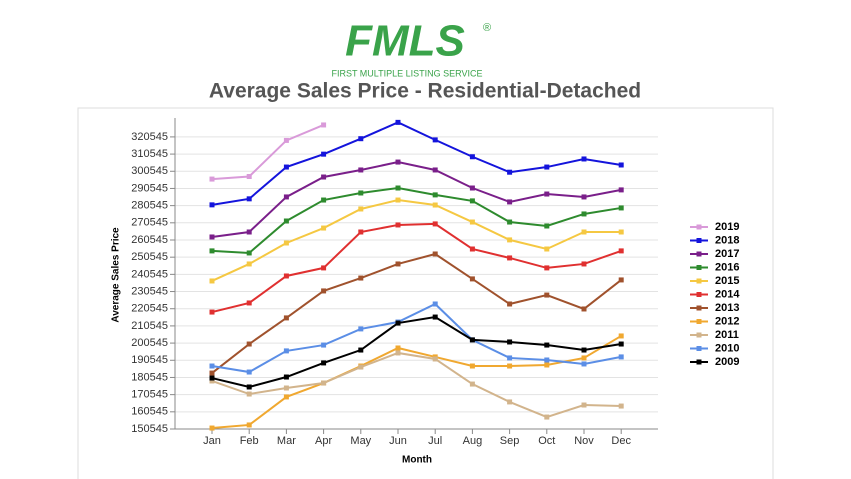  What do you see at coordinates (149, 154) in the screenshot?
I see `y-tick-label: 310545` at bounding box center [149, 154].